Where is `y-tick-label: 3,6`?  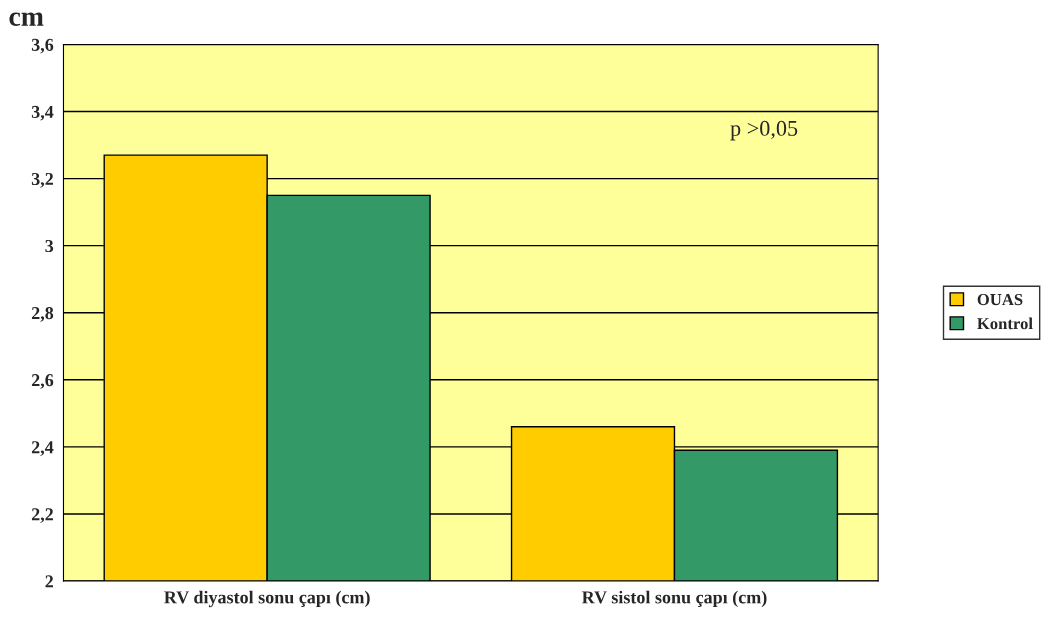
y-tick-label: 3,6 is located at coordinates (42, 46).